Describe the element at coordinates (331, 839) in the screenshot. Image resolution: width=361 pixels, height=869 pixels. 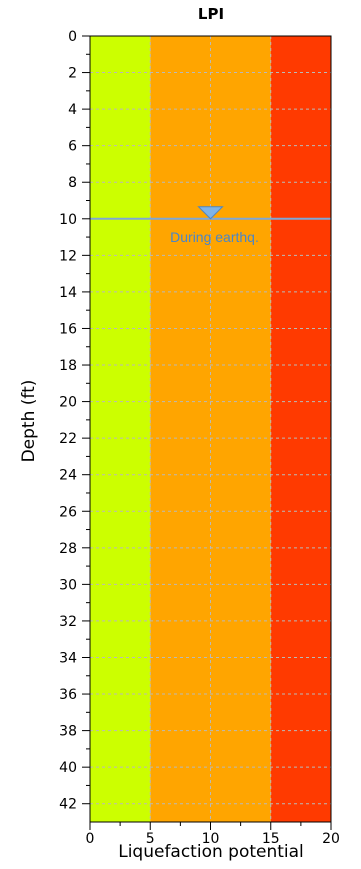
I see `x-tick-label: 20` at that location.